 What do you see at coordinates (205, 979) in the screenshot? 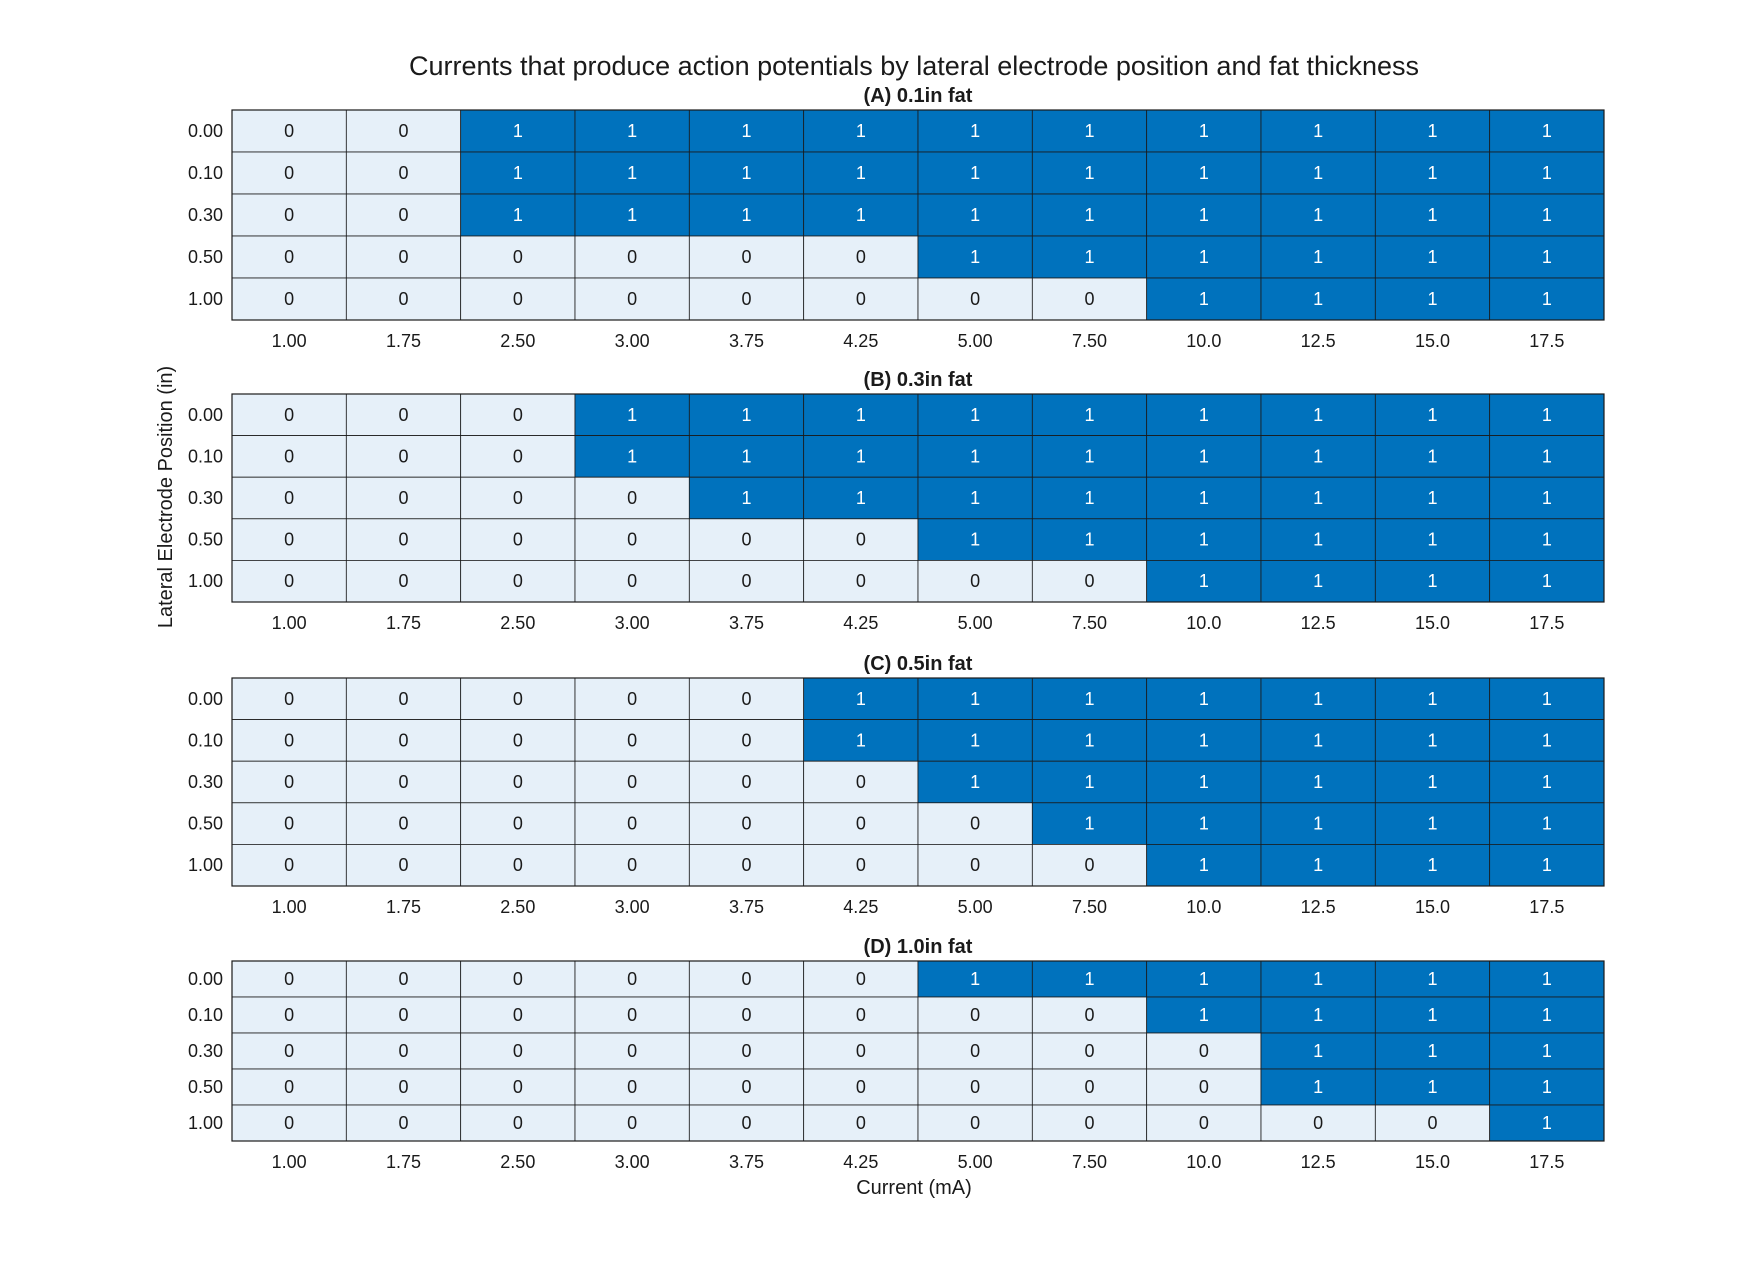
I see `y-tick-label: 0.00` at bounding box center [205, 979].